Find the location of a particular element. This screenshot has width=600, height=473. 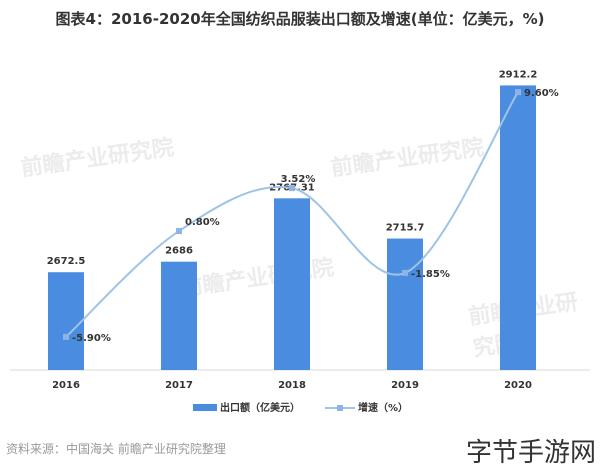

x-tick-2019: 2019 is located at coordinates (405, 385).